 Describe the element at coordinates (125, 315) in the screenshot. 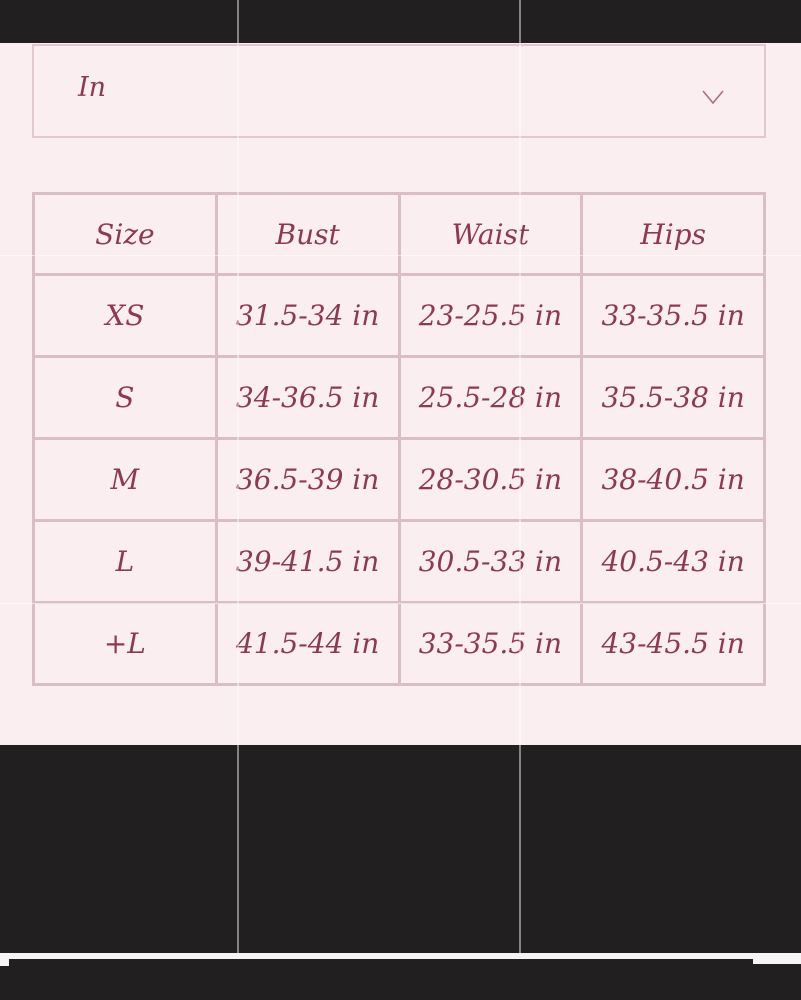

I see `size-chart-cell-size: XS` at that location.